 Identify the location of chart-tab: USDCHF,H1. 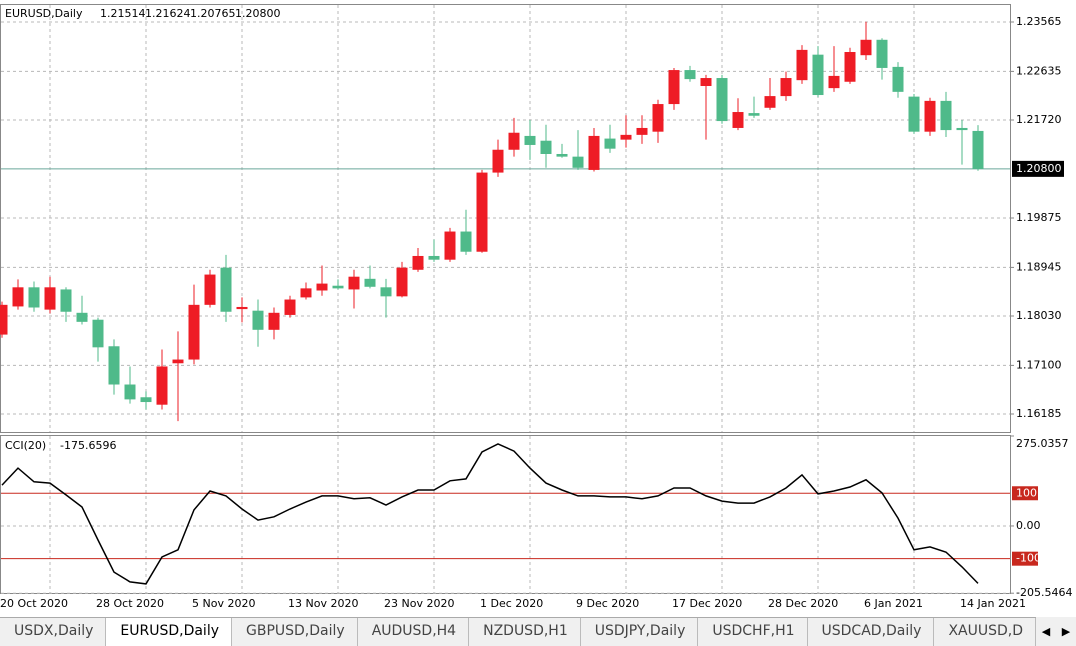
(753, 632).